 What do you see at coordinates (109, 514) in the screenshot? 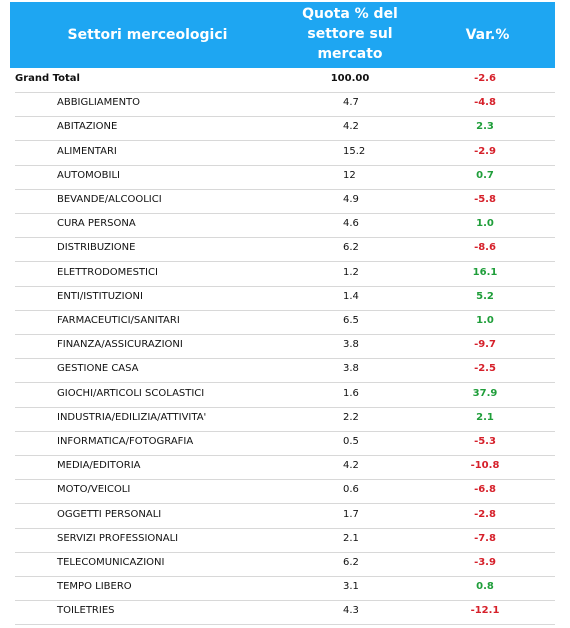
I see `sector-name: OGGETTI PERSONALI` at bounding box center [109, 514].